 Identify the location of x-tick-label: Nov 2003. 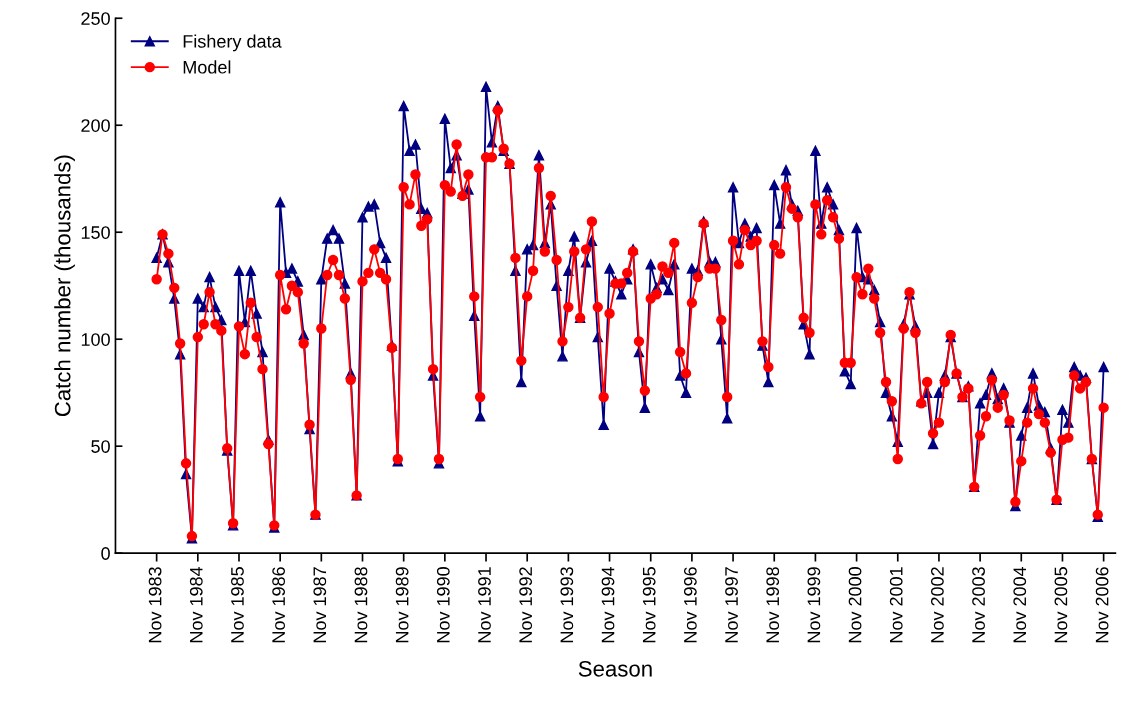
(978, 605).